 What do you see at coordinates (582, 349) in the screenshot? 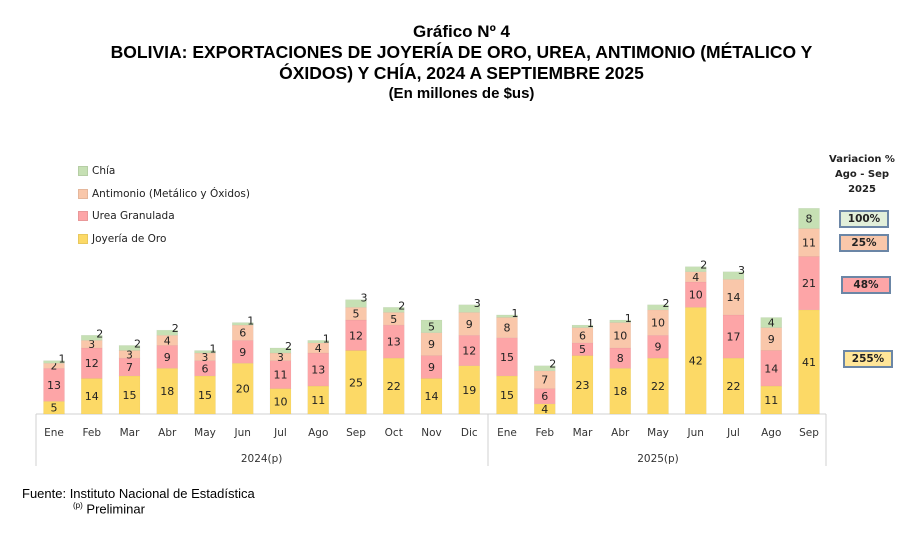
I see `data-label-urea: 5` at bounding box center [582, 349].